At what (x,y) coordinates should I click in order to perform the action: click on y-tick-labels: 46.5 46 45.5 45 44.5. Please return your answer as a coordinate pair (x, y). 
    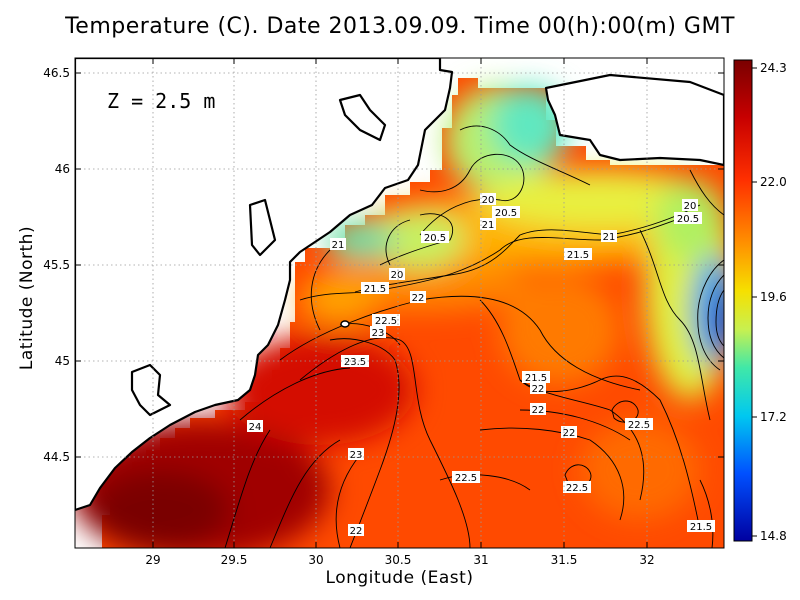
    Looking at the image, I should click on (56, 265).